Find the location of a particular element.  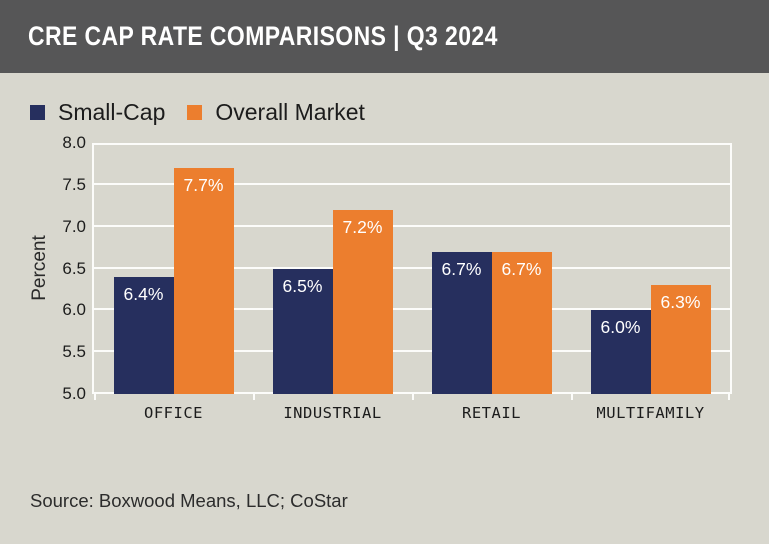

x-axis-labels: OFFICE INDUSTRIAL RETAIL MULTIFAMILY is located at coordinates (412, 413).